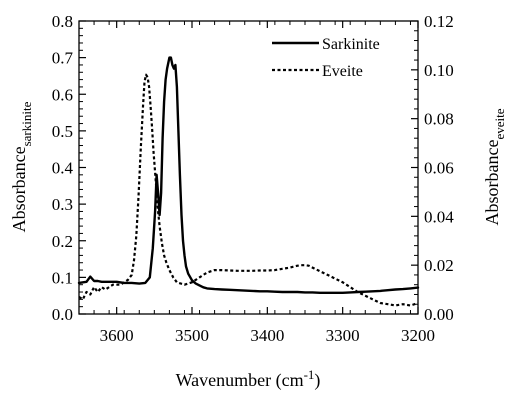 The width and height of the screenshot is (512, 394). I want to click on left-tick-label: 0.8, so click(62, 21).